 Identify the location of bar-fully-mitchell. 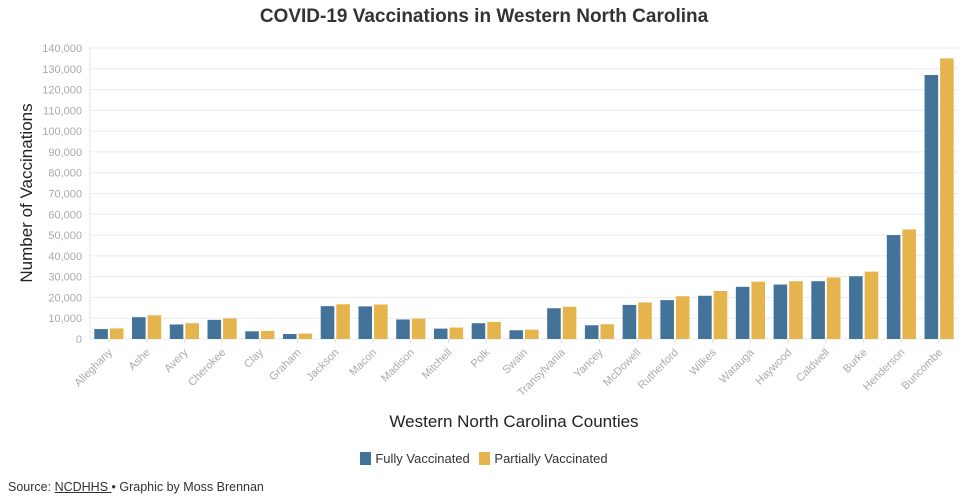
(440, 333).